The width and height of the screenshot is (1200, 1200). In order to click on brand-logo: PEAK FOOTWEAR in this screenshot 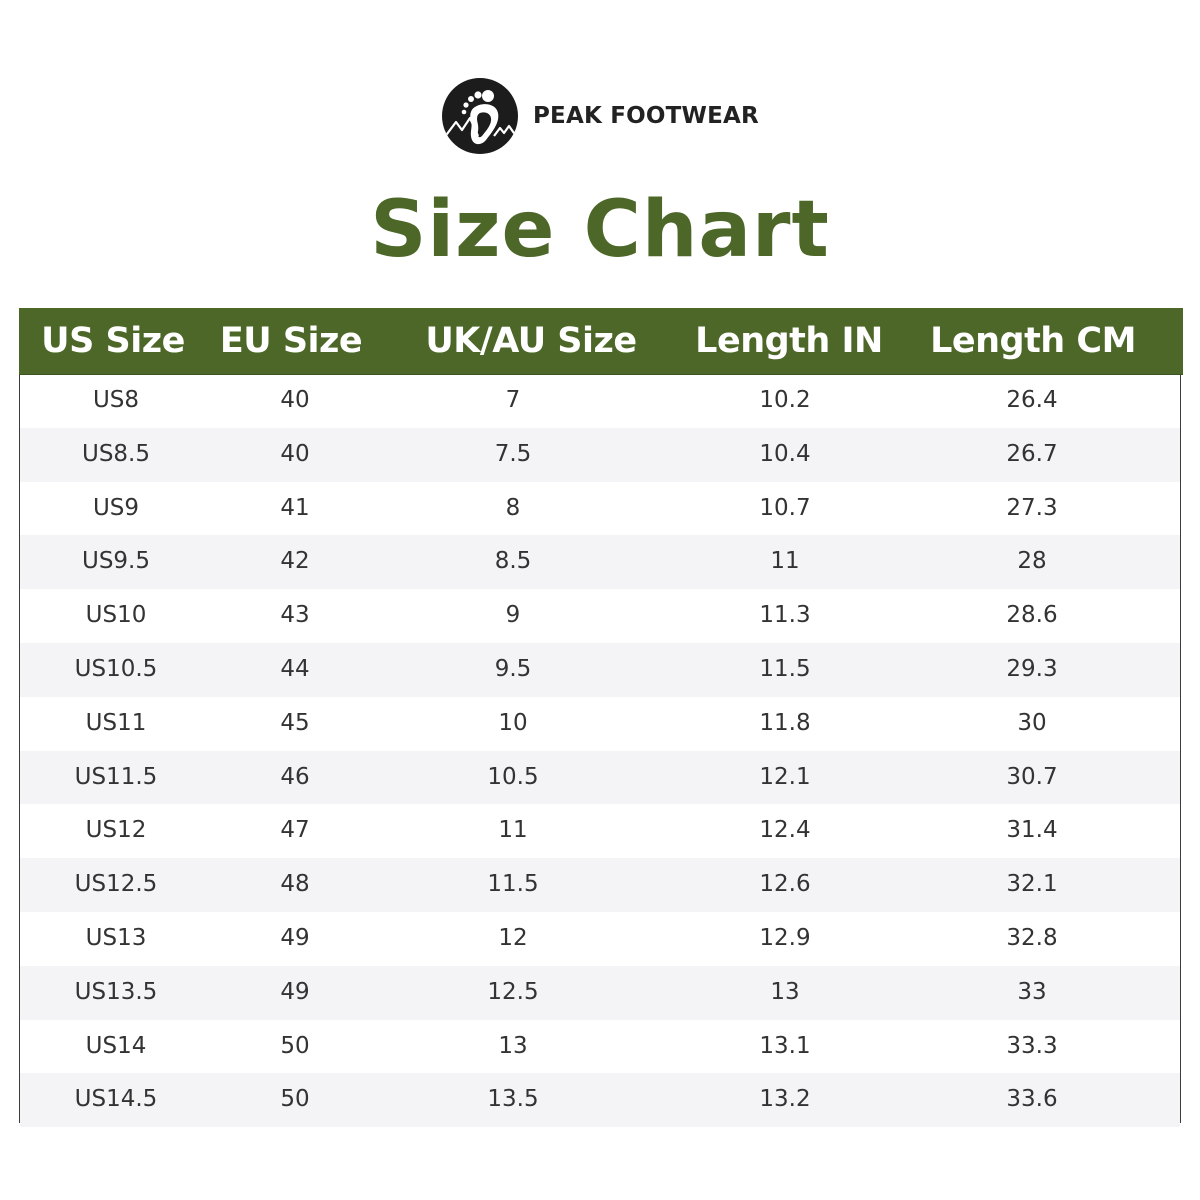, I will do `click(600, 116)`.